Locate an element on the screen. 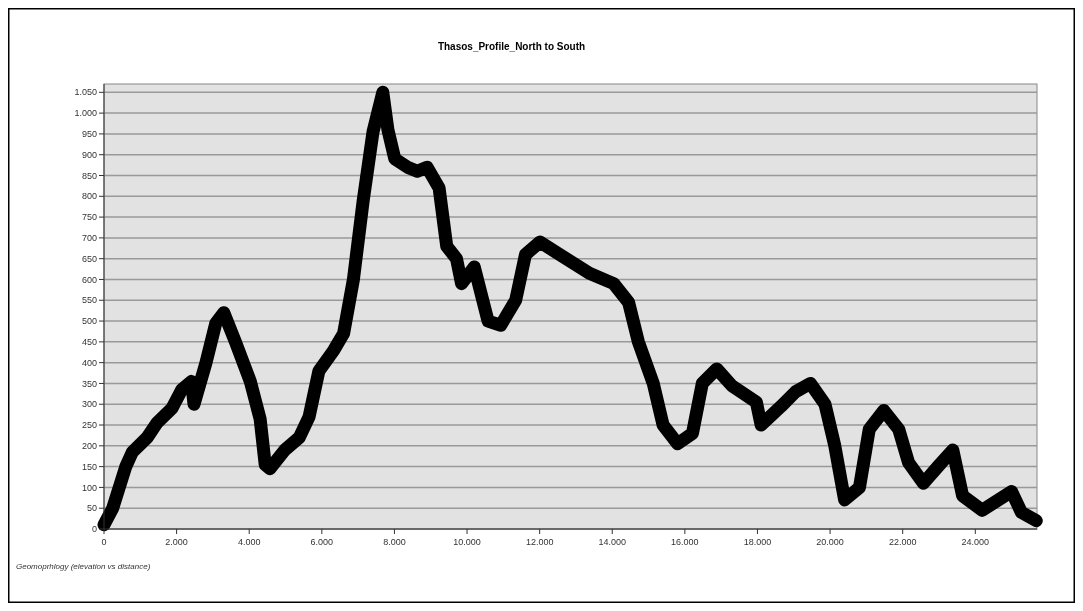 The height and width of the screenshot is (611, 1083). x-tick-label: 6.000 is located at coordinates (322, 542).